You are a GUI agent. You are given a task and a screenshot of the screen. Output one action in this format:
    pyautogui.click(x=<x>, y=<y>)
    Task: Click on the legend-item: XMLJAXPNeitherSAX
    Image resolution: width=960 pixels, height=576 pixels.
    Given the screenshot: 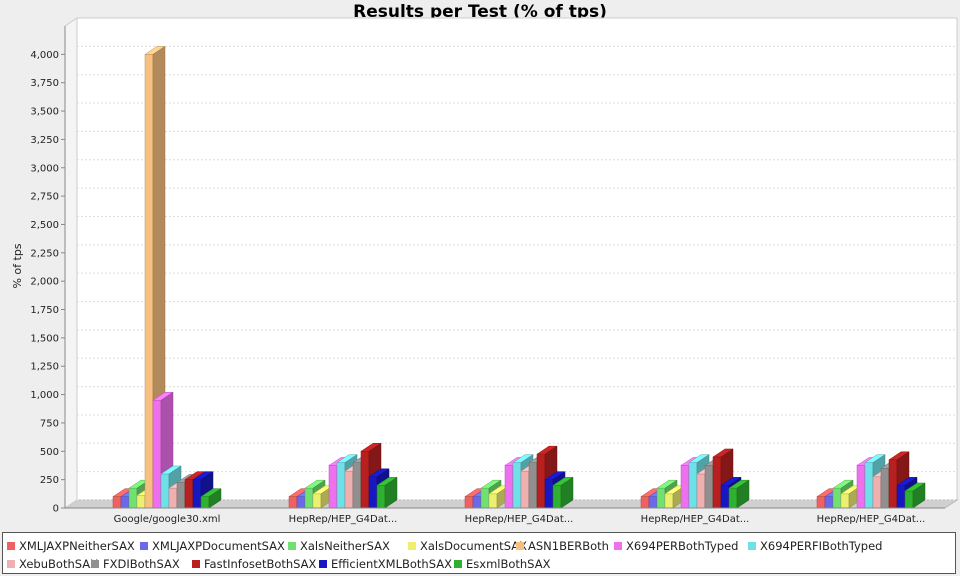 What is the action you would take?
    pyautogui.click(x=71, y=546)
    